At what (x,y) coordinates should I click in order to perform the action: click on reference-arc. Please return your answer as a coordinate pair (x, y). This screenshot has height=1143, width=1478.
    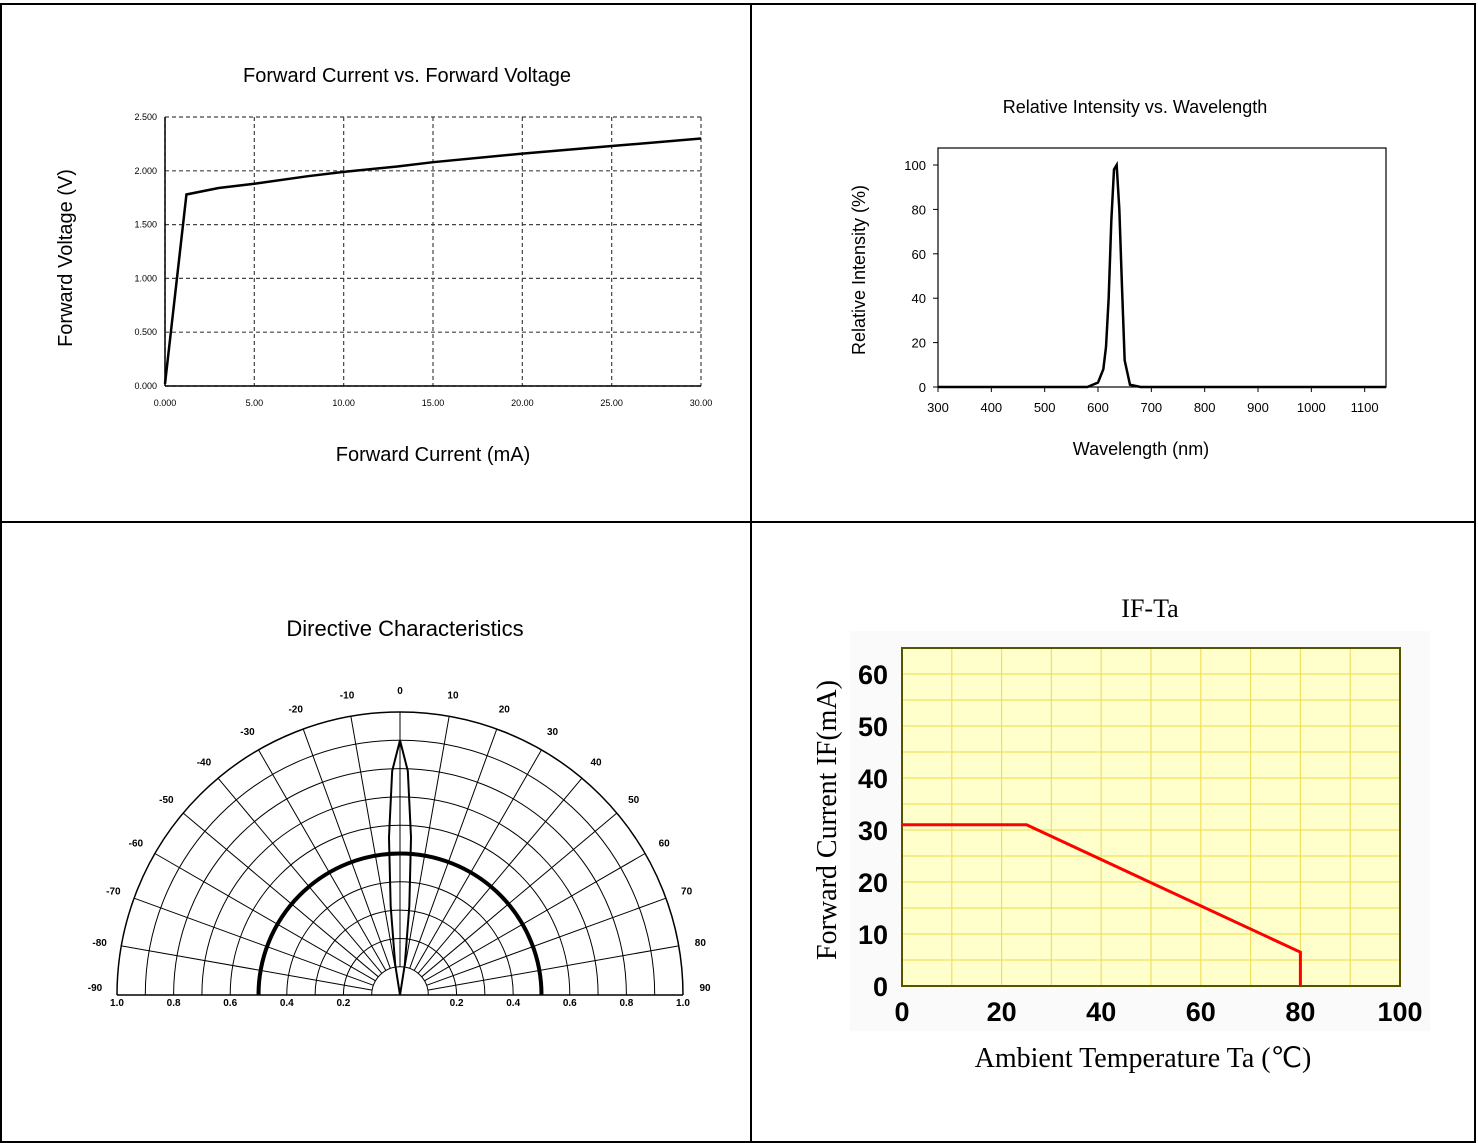
    Looking at the image, I should click on (400, 923).